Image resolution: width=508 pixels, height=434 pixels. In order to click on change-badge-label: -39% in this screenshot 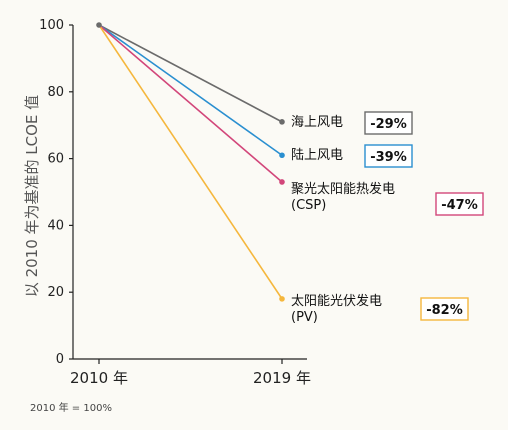, I will do `click(388, 157)`.